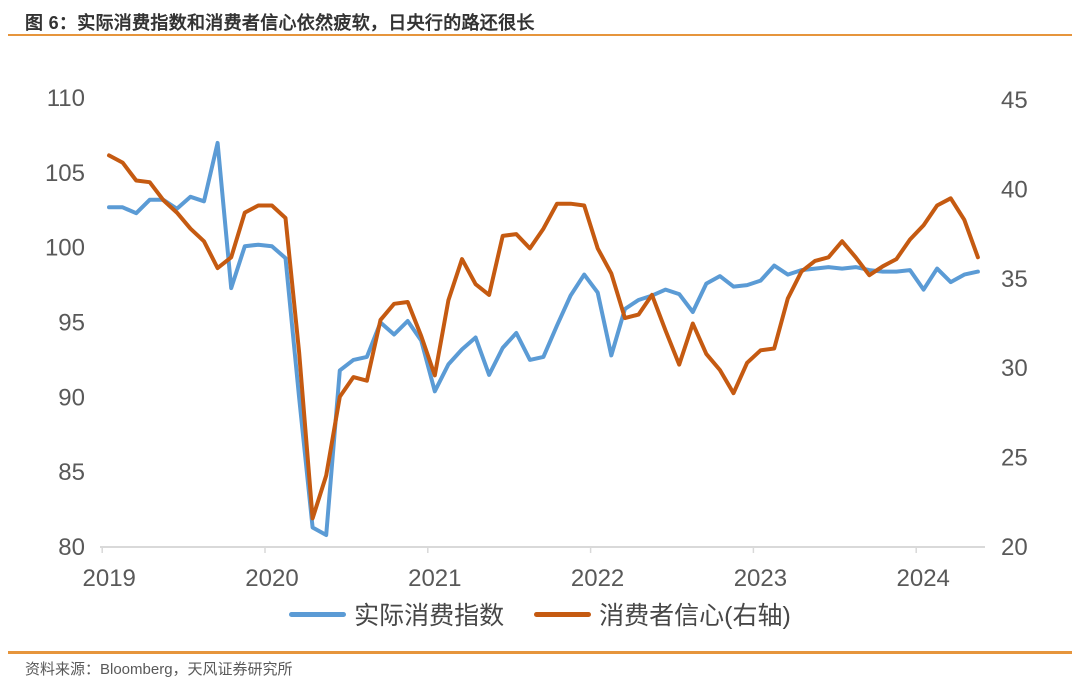 The image size is (1080, 690). What do you see at coordinates (65, 248) in the screenshot?
I see `svg-text: 100` at bounding box center [65, 248].